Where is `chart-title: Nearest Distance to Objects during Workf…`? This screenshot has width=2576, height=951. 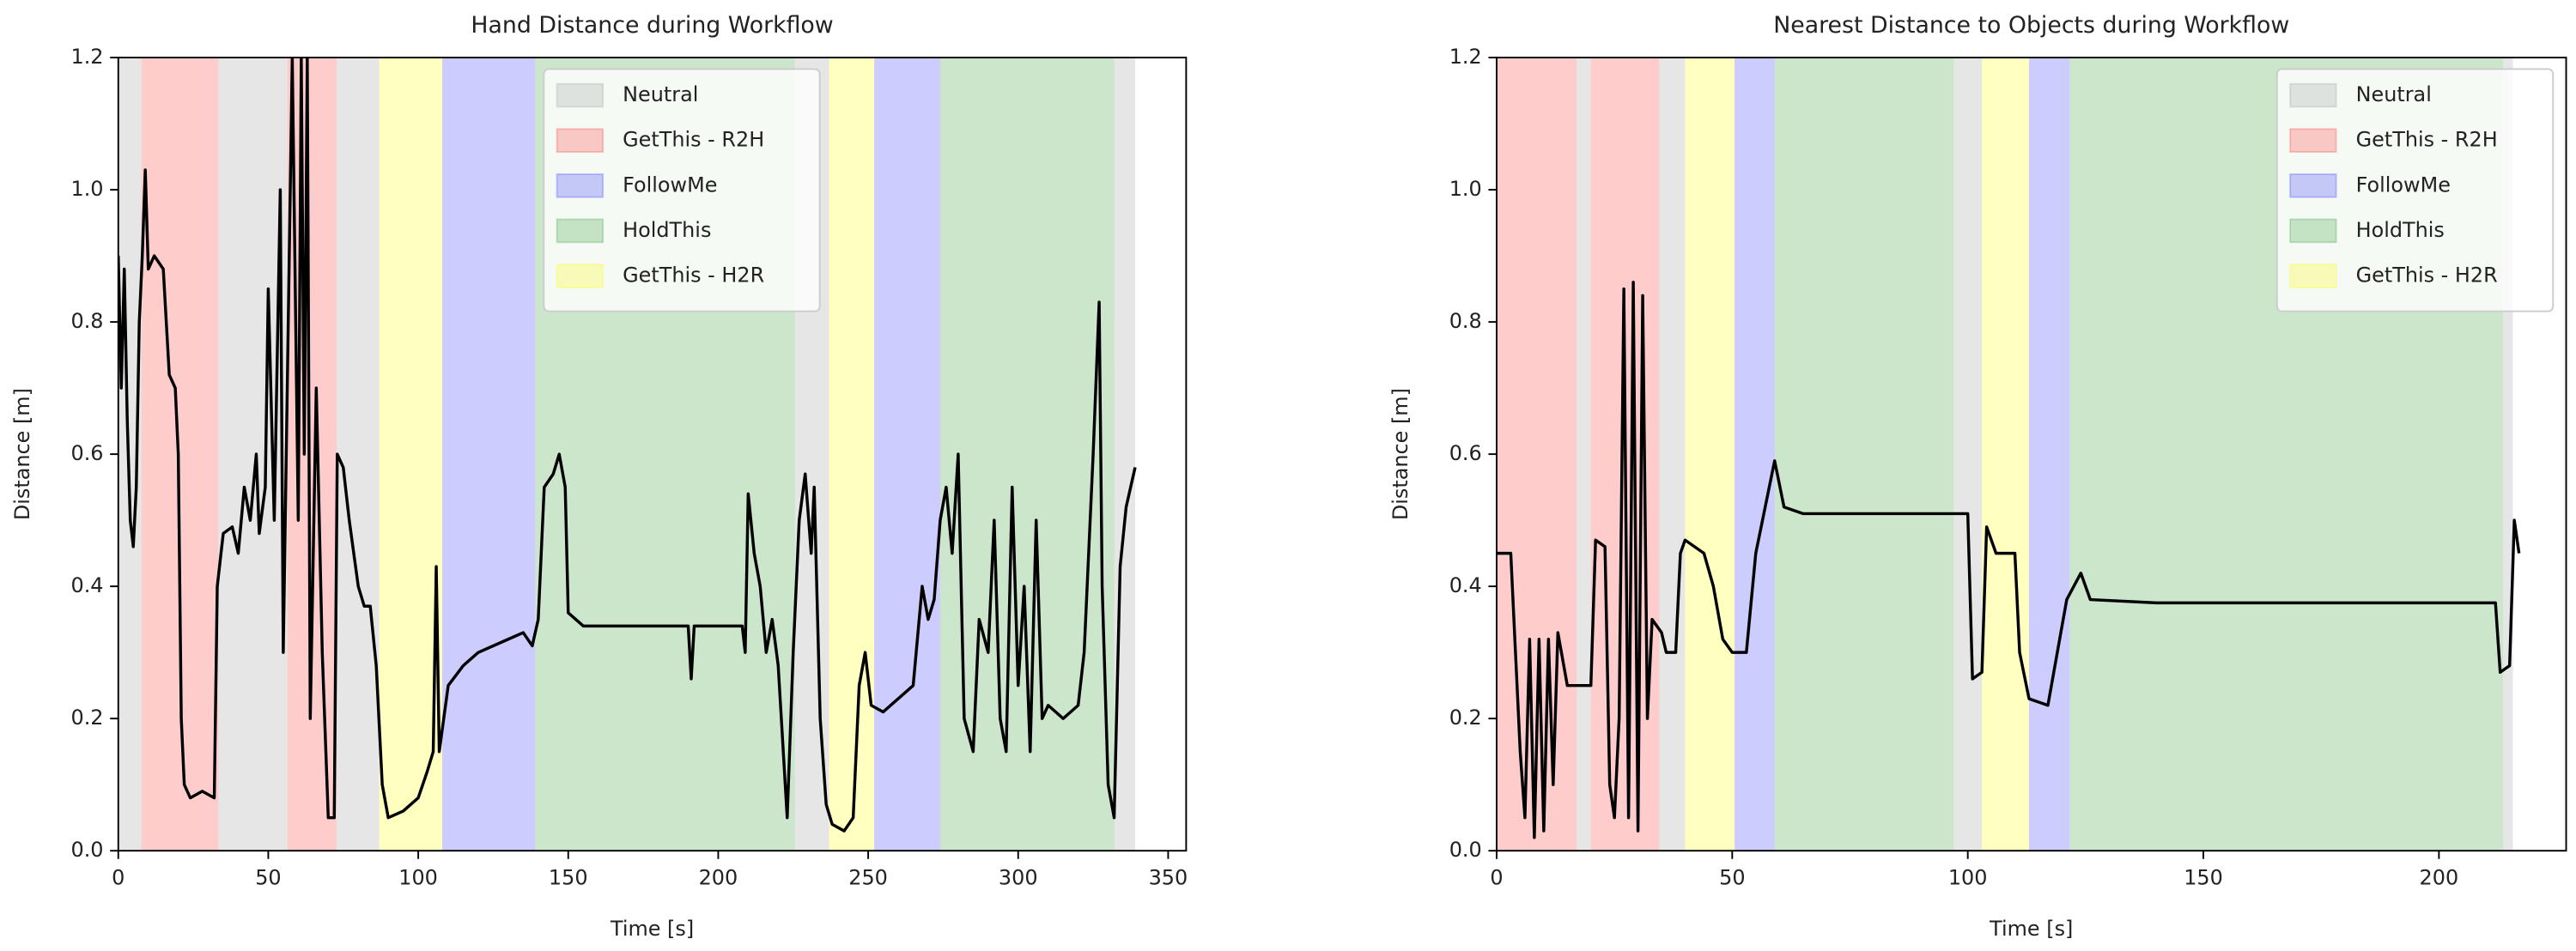 chart-title: Nearest Distance to Objects during Workf… is located at coordinates (2031, 25).